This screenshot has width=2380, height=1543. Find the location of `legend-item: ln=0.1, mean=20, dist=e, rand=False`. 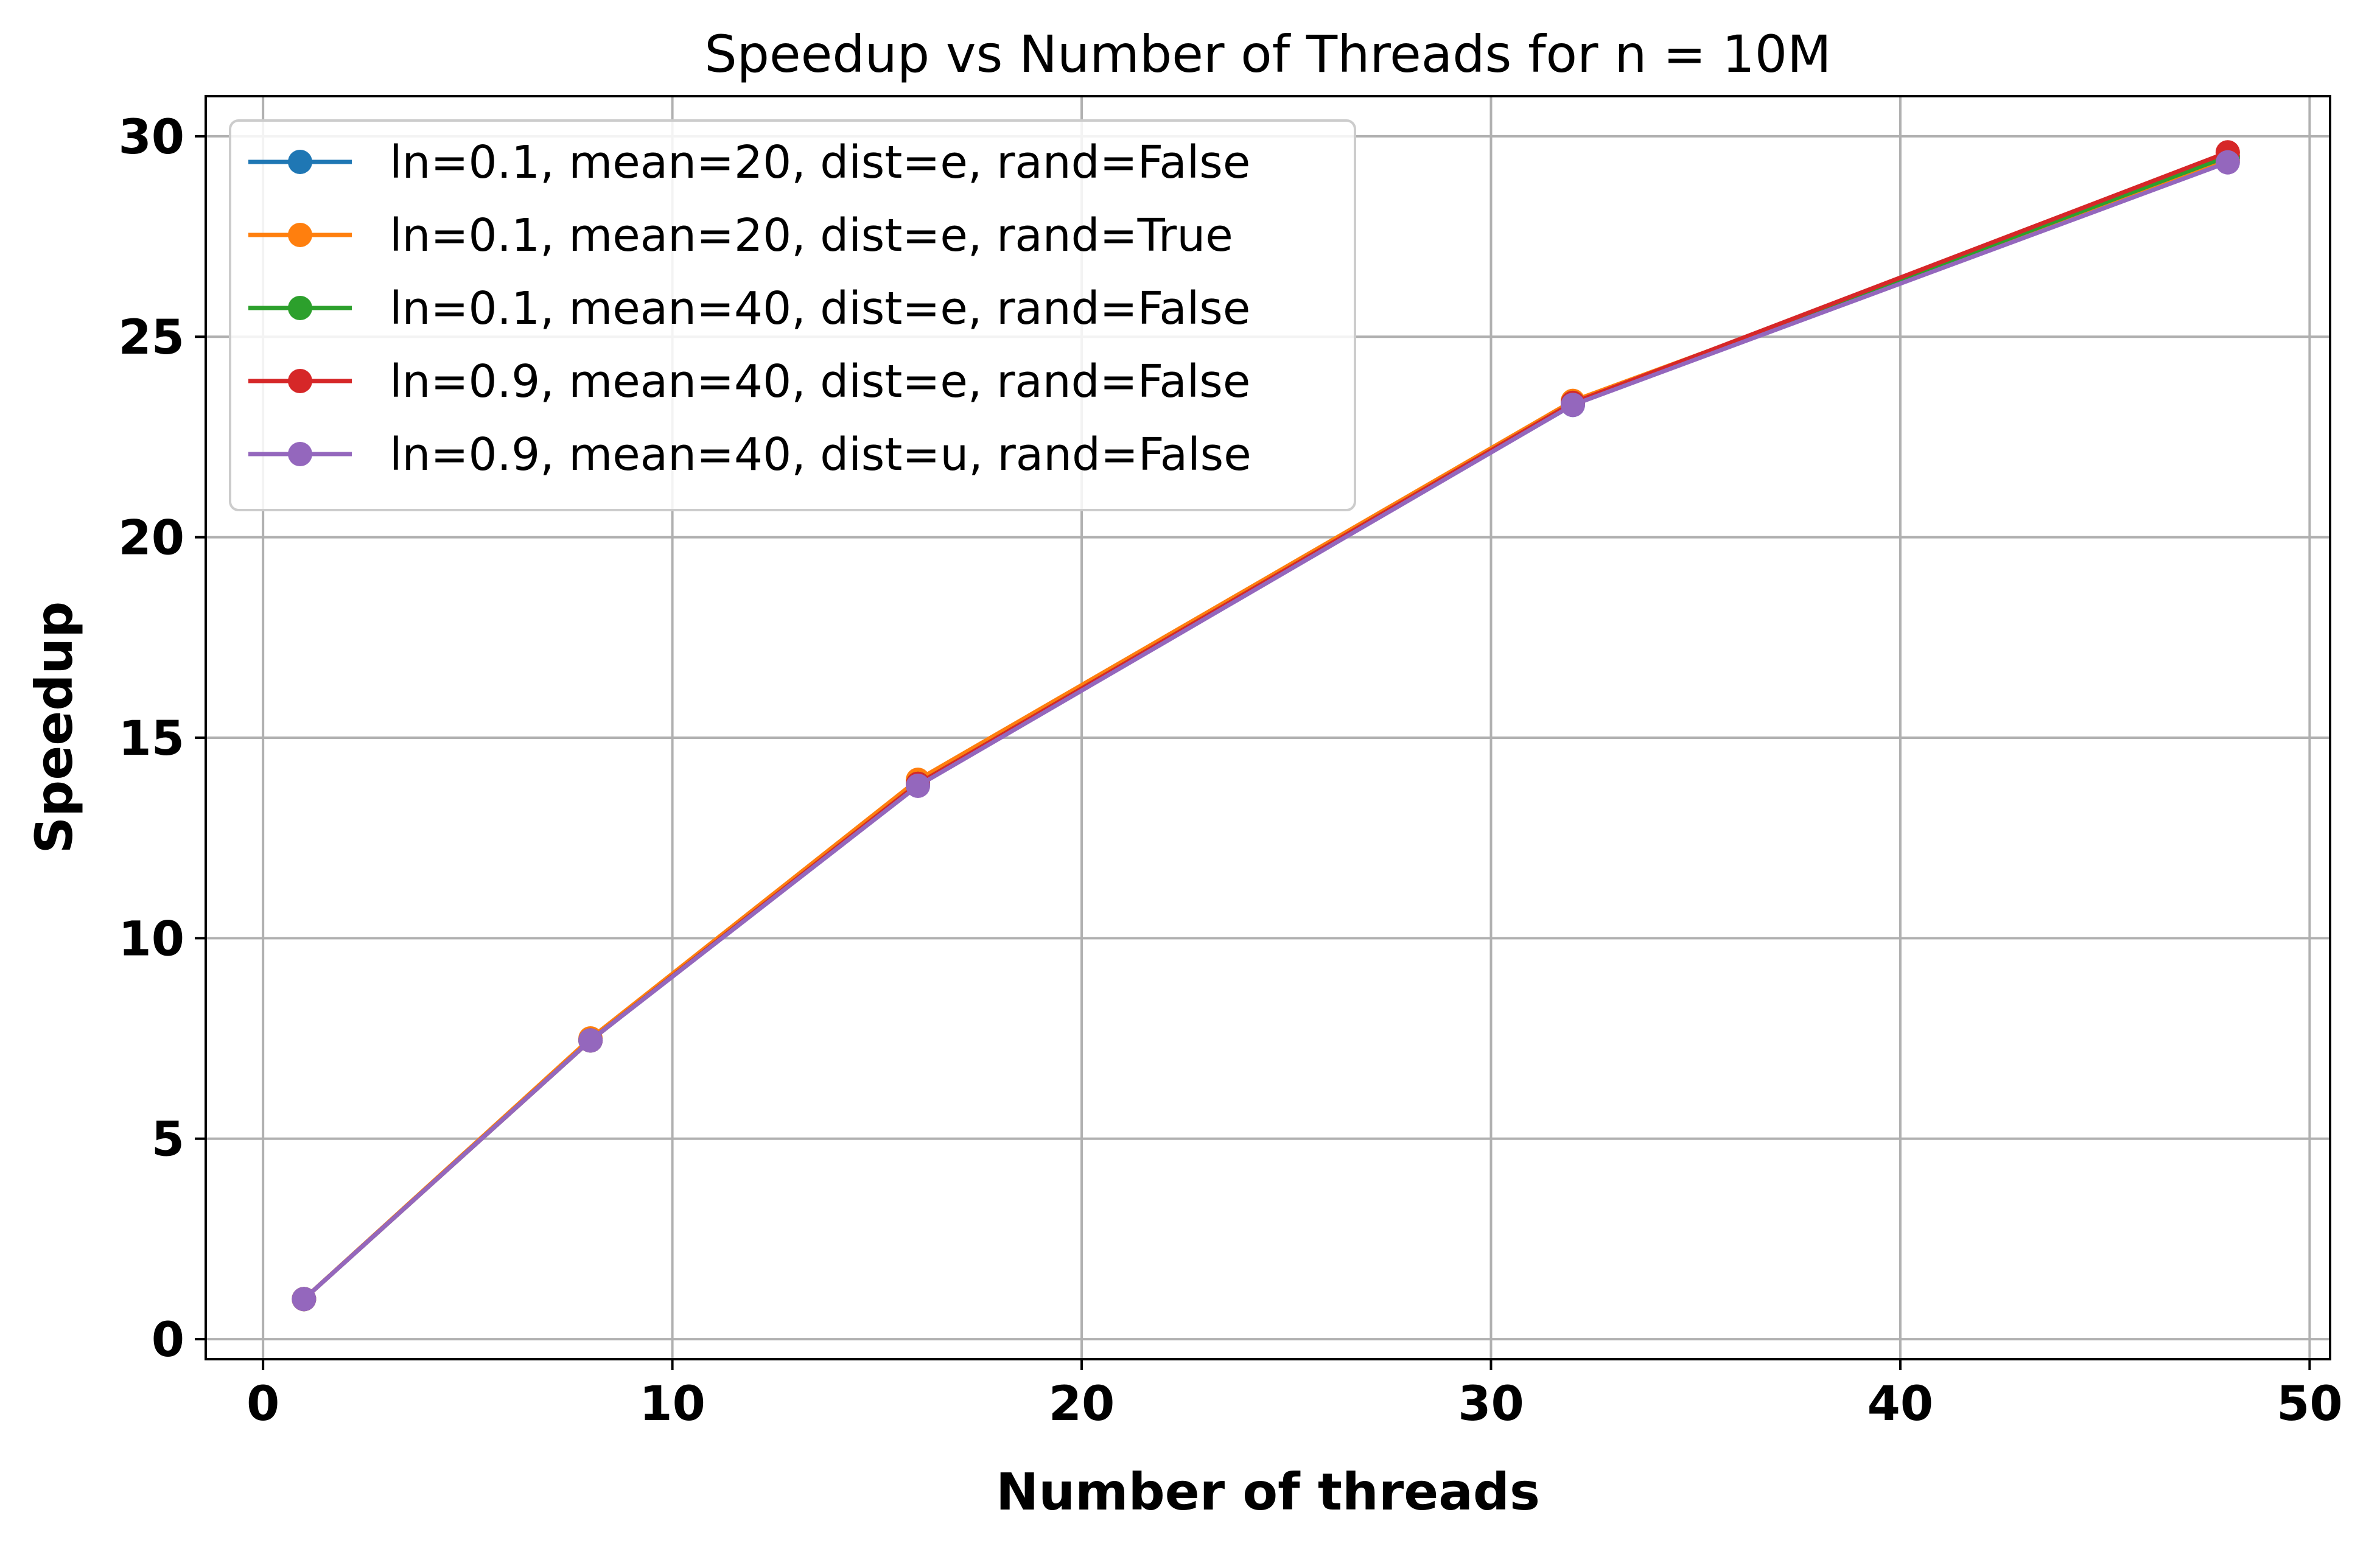

legend-item: ln=0.1, mean=20, dist=e, rand=False is located at coordinates (749, 162).